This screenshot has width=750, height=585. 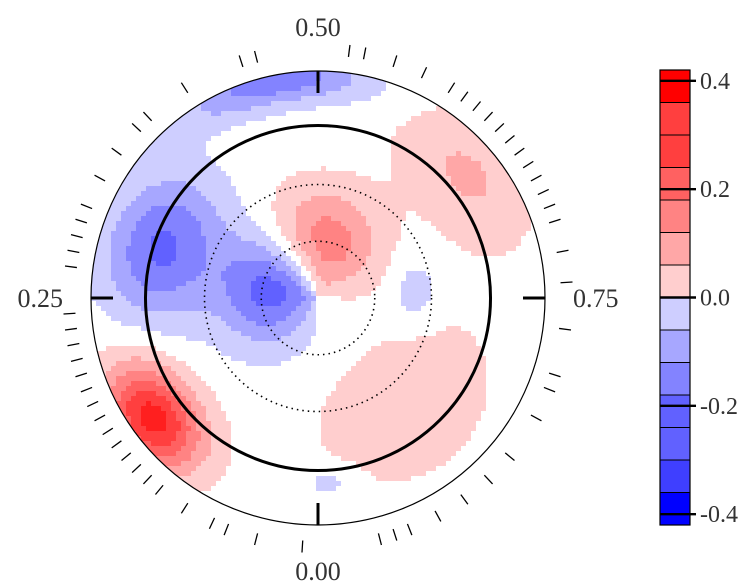 What do you see at coordinates (479, 219) in the screenshot?
I see `heat-cell-1991` at bounding box center [479, 219].